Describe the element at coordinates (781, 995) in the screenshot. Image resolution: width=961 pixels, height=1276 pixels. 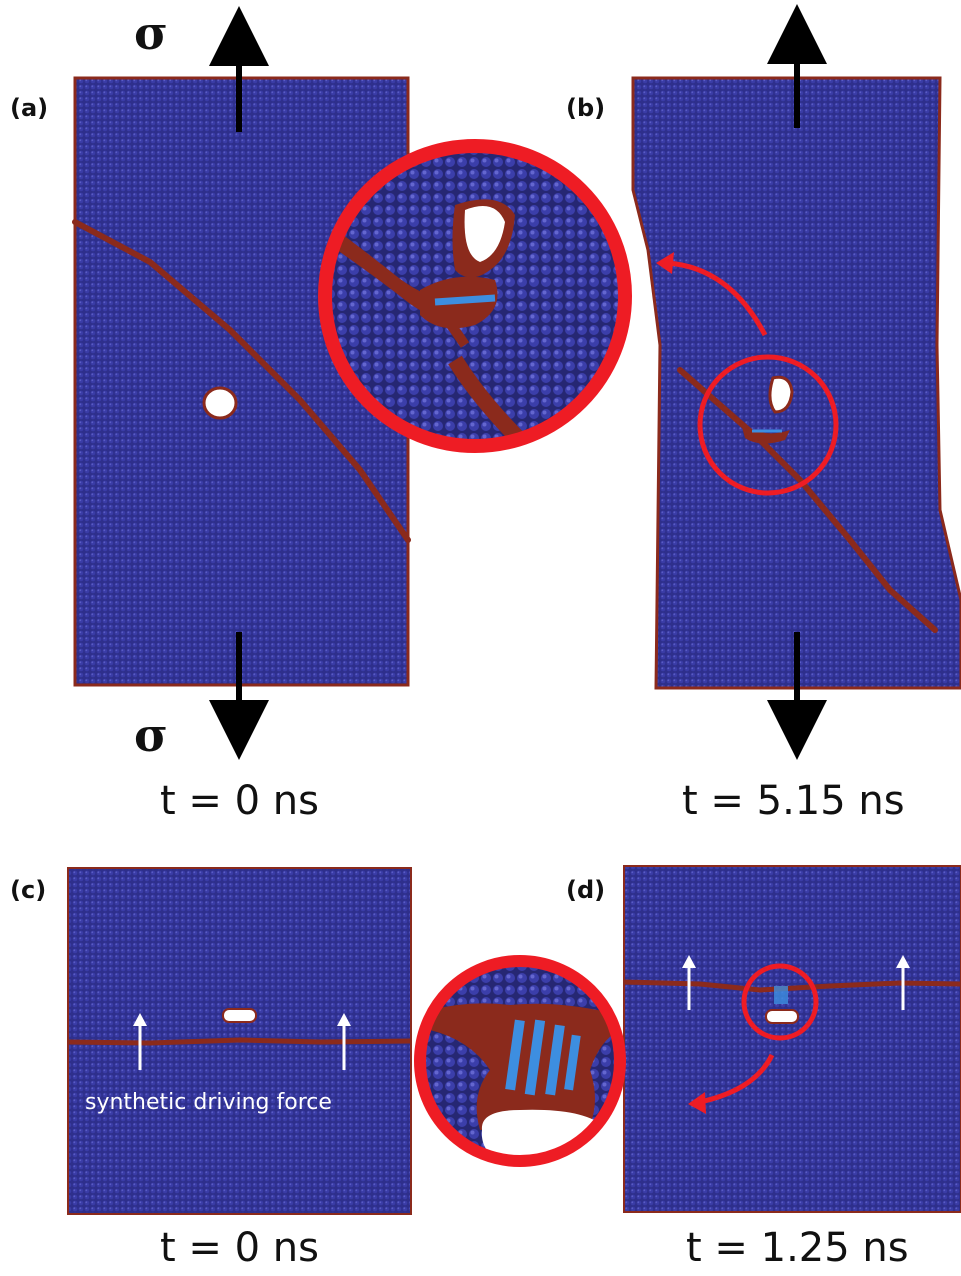
I see `panel-d-defect` at that location.